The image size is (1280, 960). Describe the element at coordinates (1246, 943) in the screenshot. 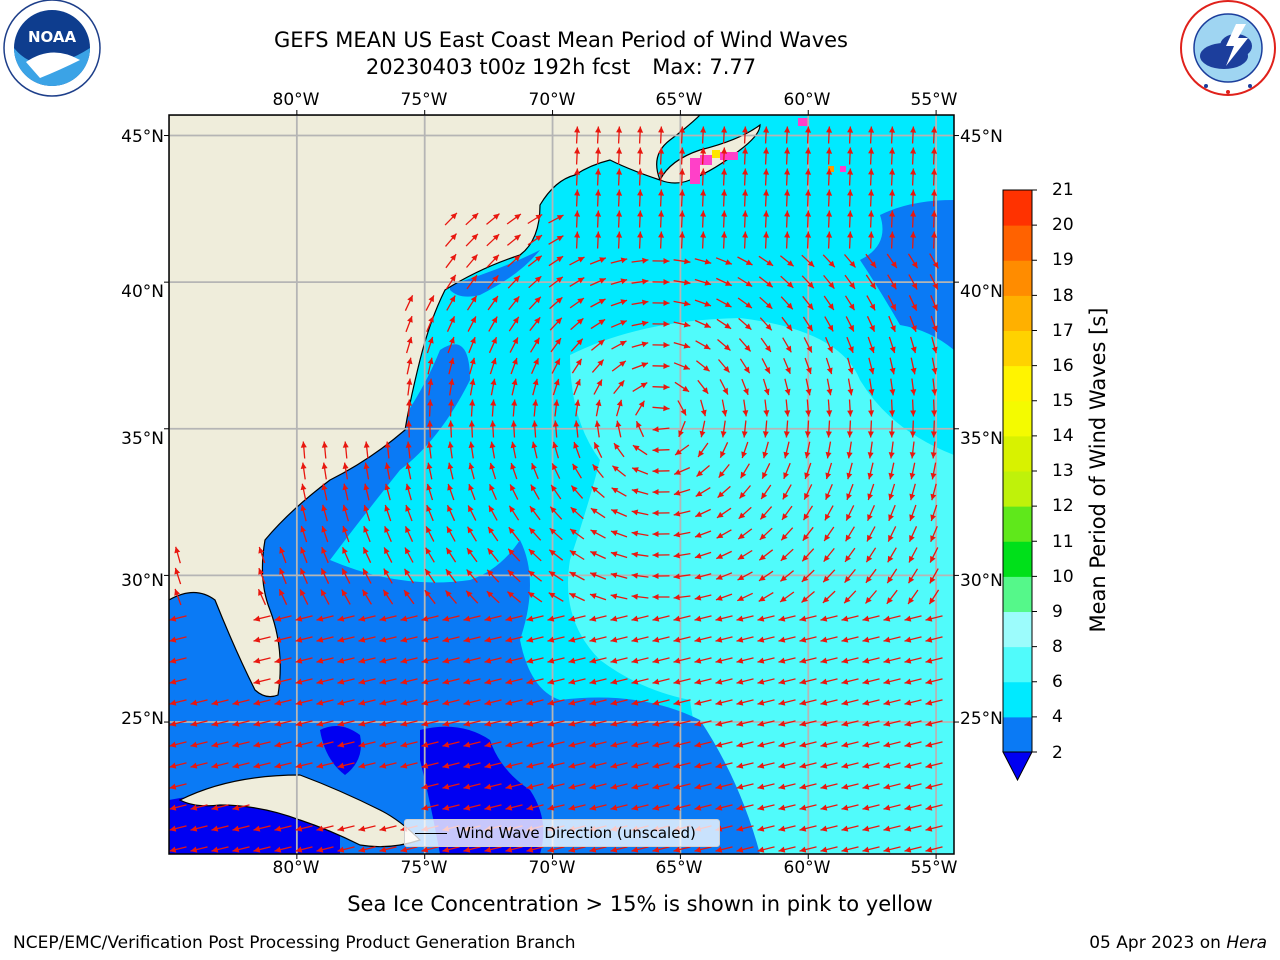

I see `footer-machine: Hera` at that location.